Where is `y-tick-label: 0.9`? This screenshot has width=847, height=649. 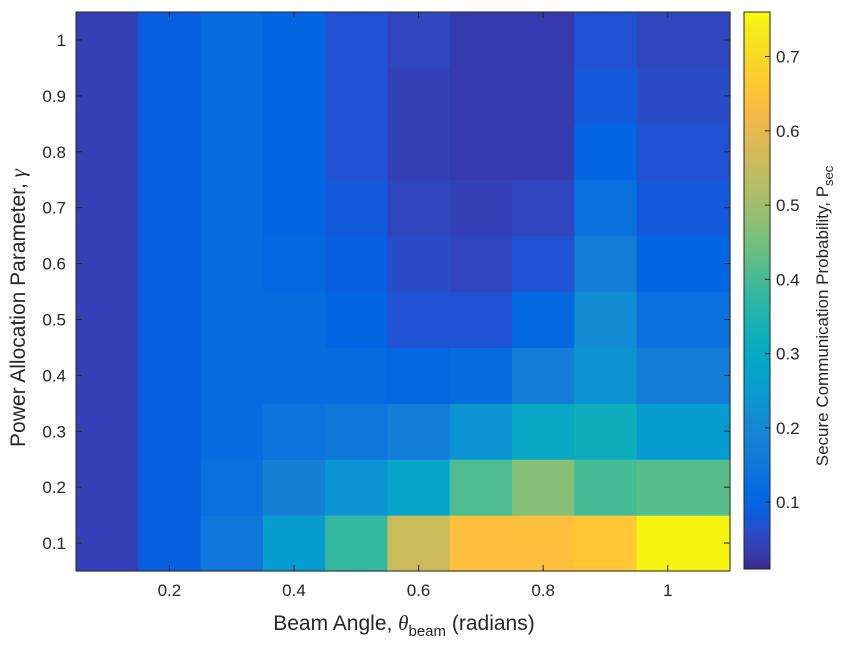
y-tick-label: 0.9 is located at coordinates (54, 96).